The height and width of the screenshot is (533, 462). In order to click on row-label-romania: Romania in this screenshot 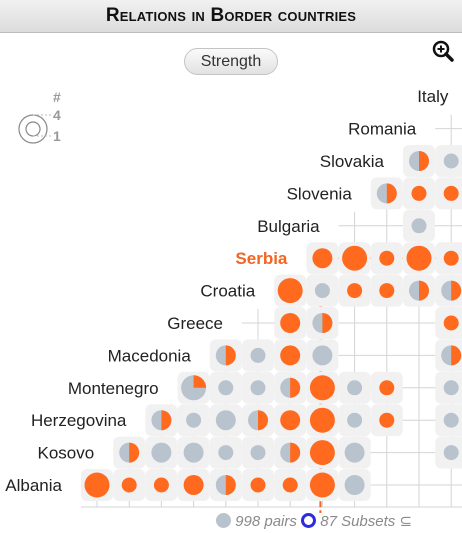, I will do `click(382, 129)`.